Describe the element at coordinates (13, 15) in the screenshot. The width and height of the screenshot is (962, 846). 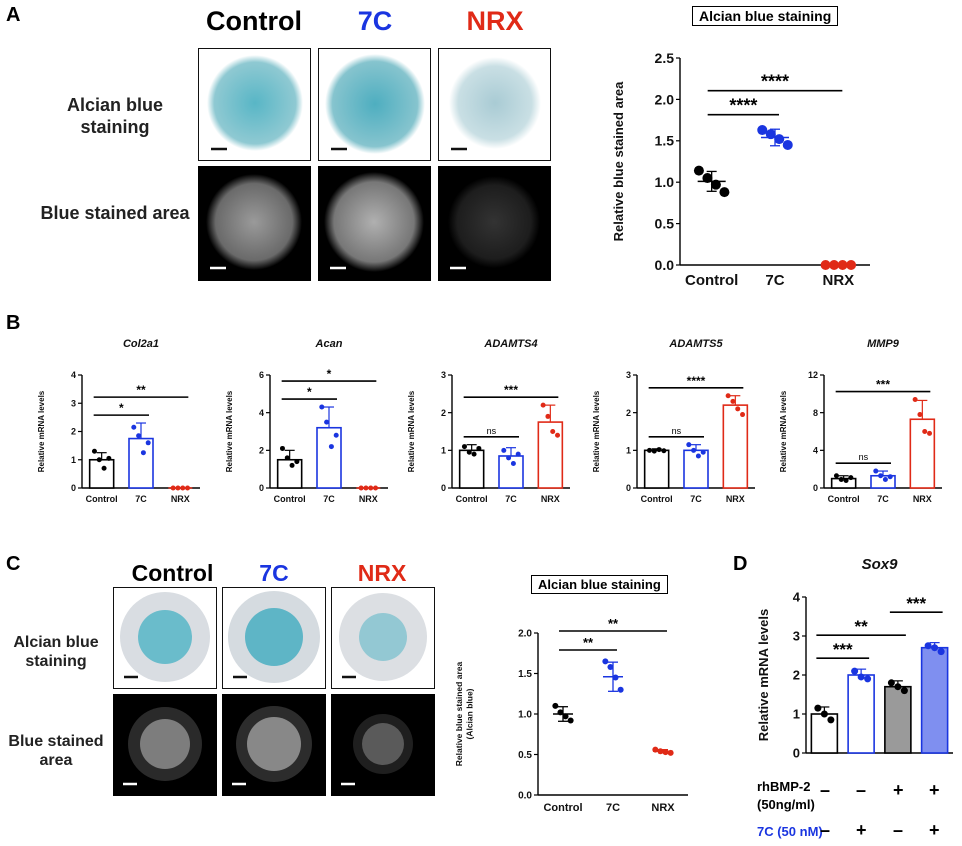
I see `panel-a-letter: A` at that location.